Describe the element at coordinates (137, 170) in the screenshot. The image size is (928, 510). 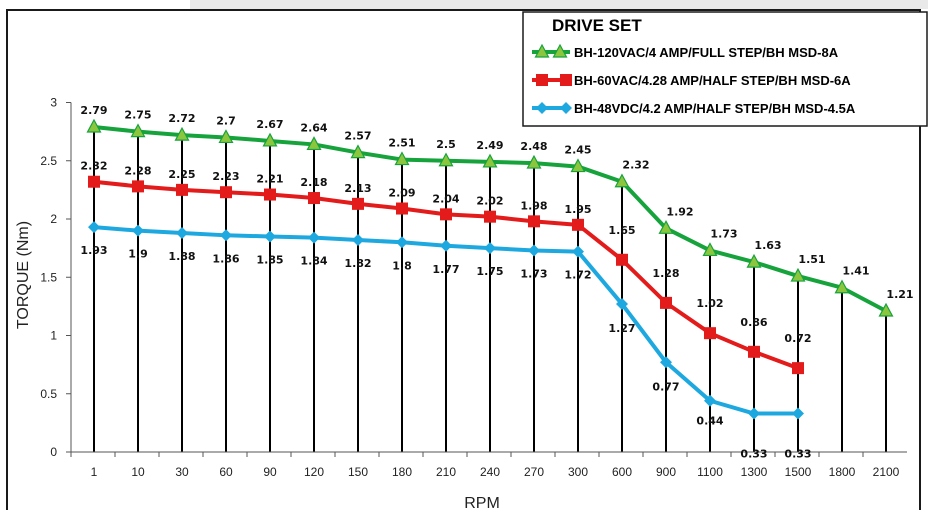
I see `data-label: 2.28` at that location.